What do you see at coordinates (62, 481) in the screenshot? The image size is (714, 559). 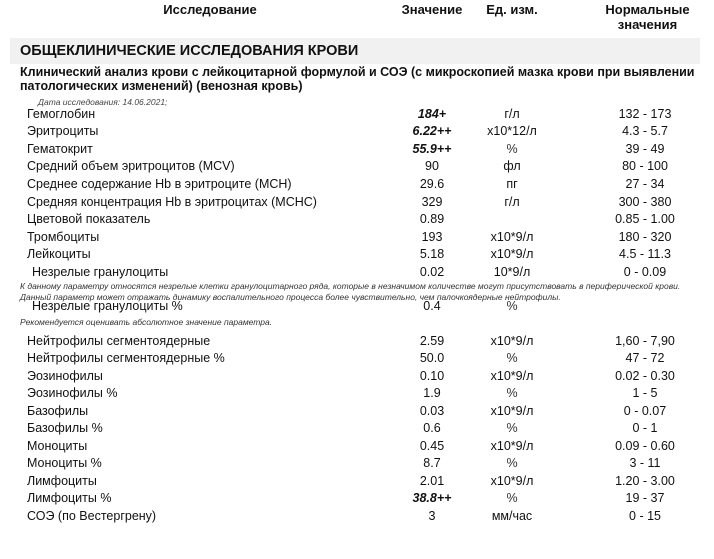 I see `result-name: Лимфоциты` at bounding box center [62, 481].